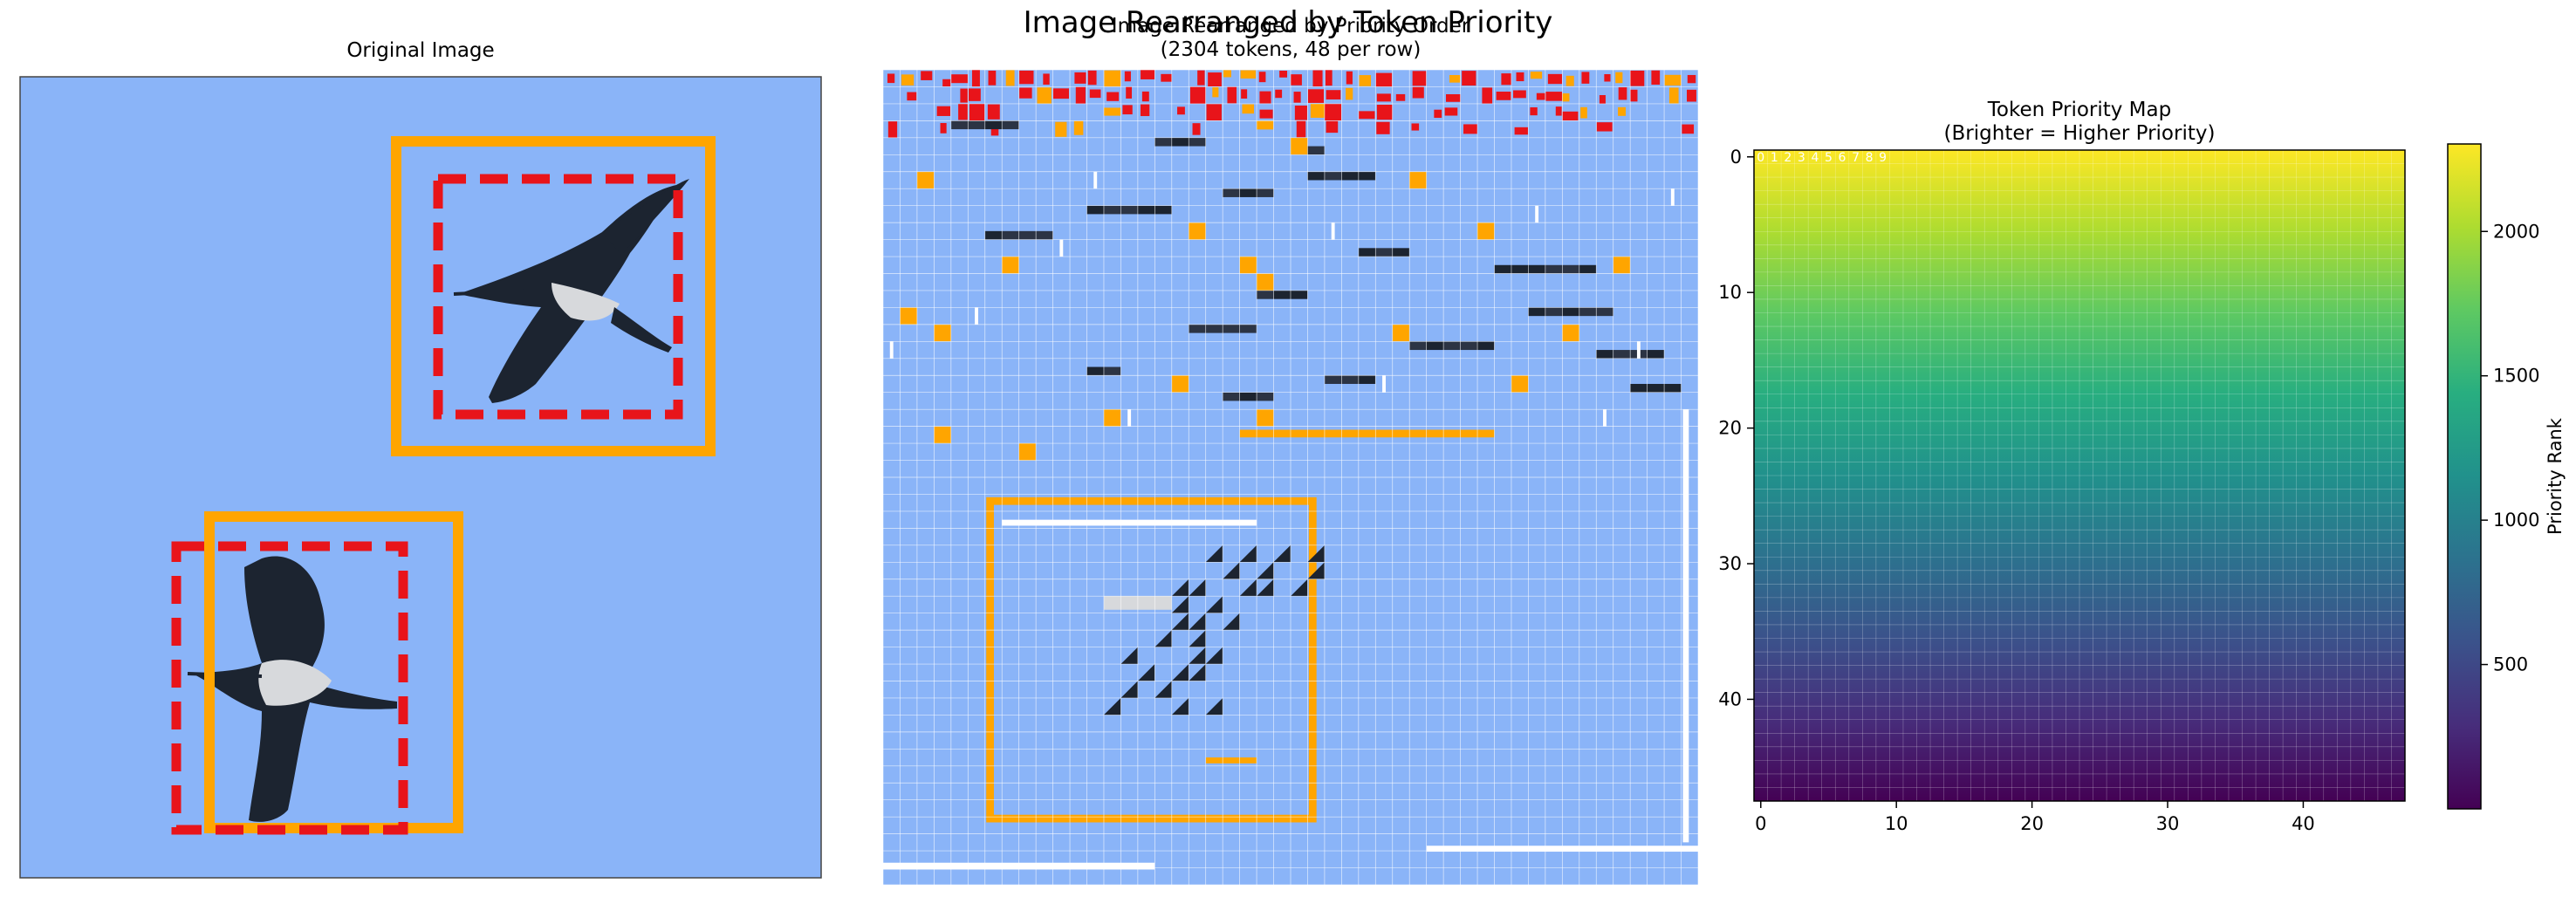 This screenshot has height=897, width=2576. Describe the element at coordinates (292, 689) in the screenshot. I see `lower-bird` at that location.